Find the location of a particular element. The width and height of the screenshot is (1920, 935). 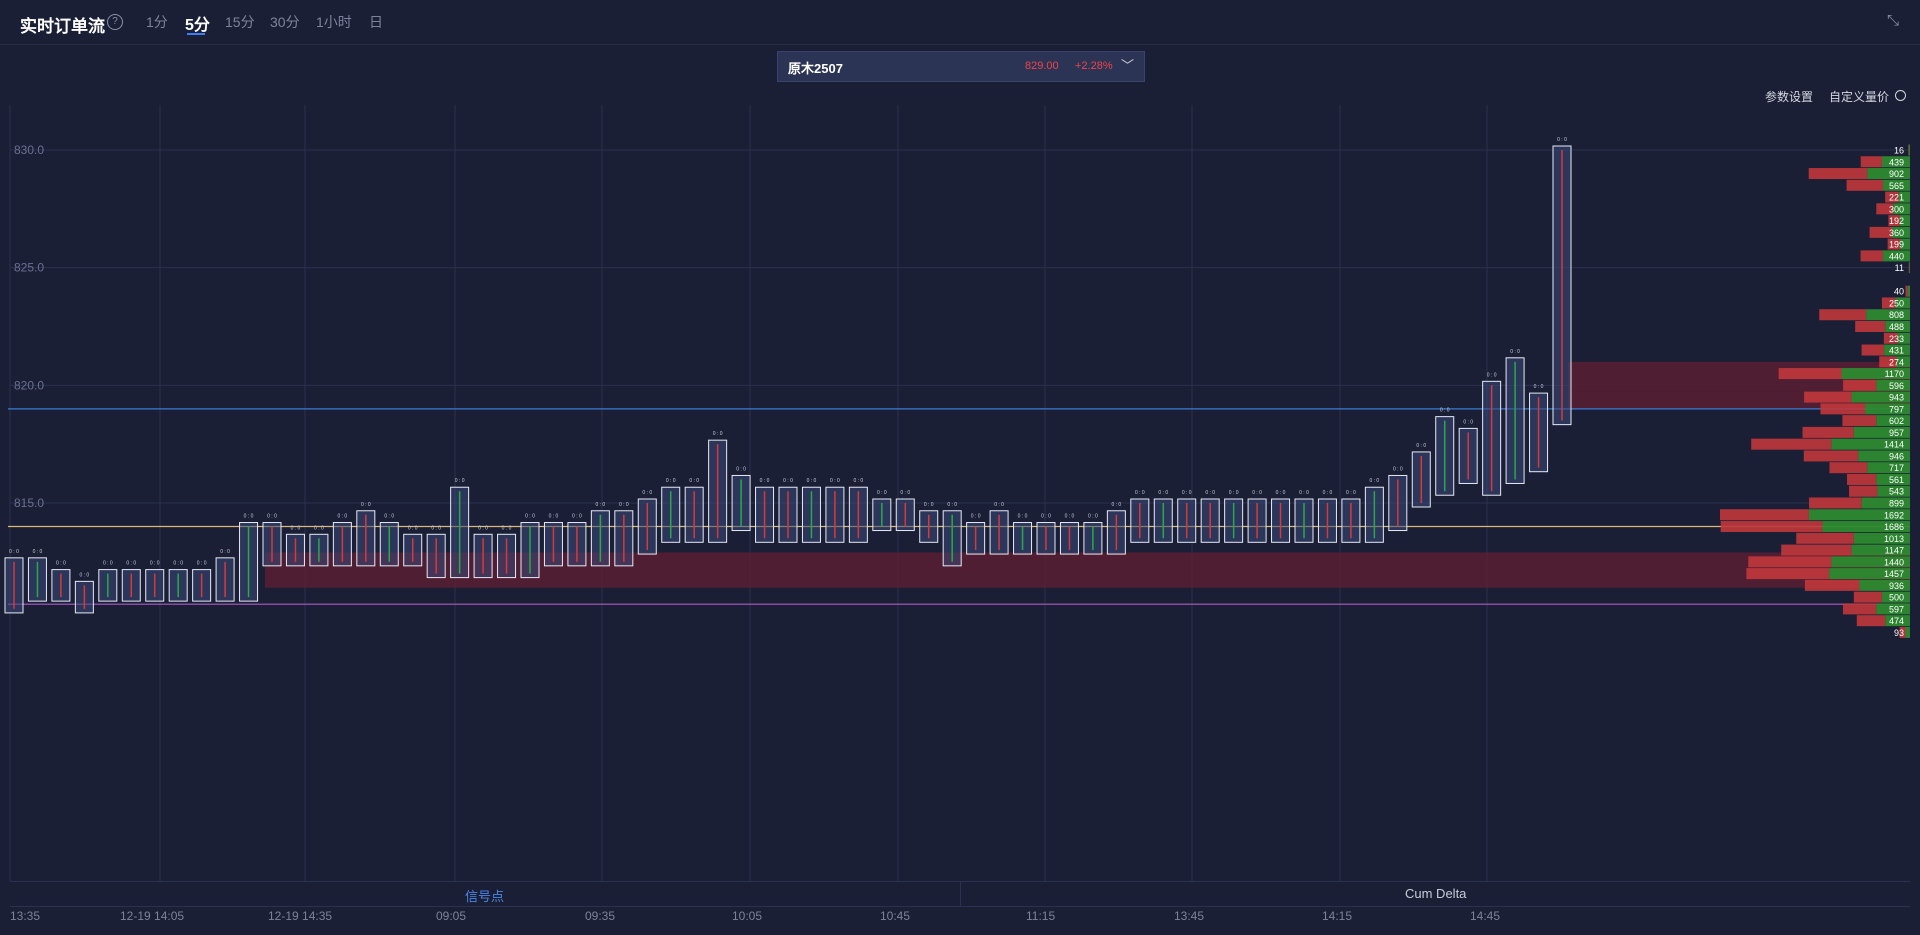

tab-1min: 1分 is located at coordinates (157, 22).